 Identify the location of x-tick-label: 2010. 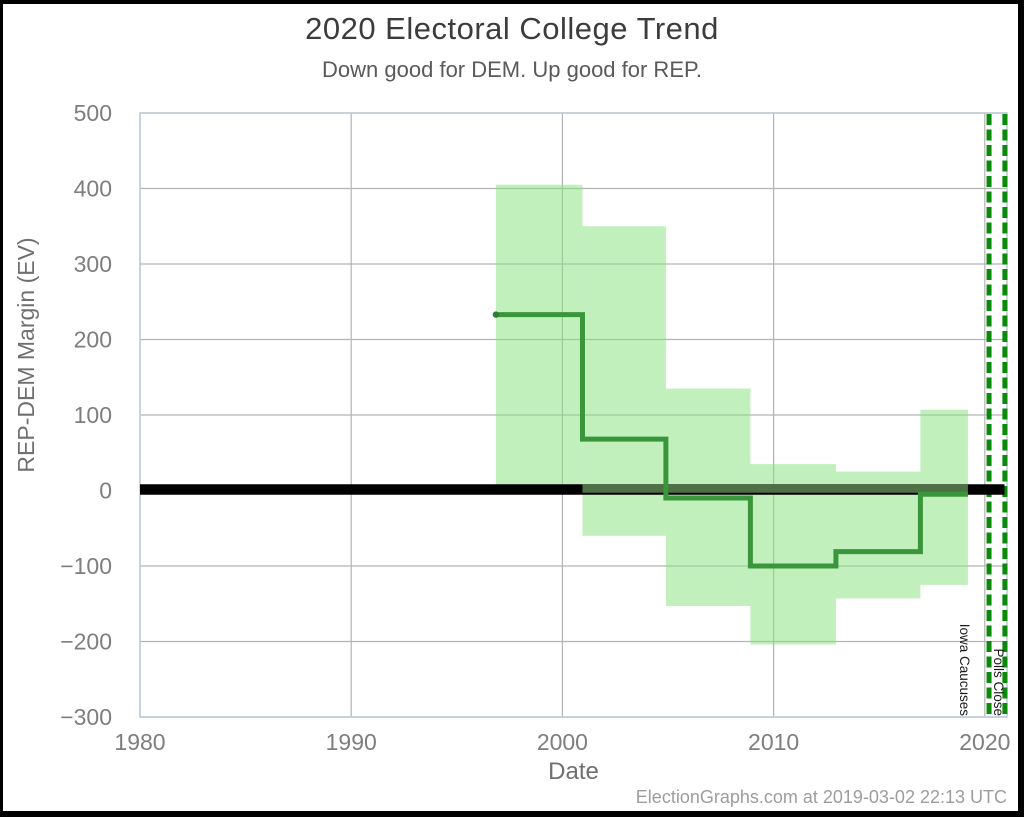
(773, 742).